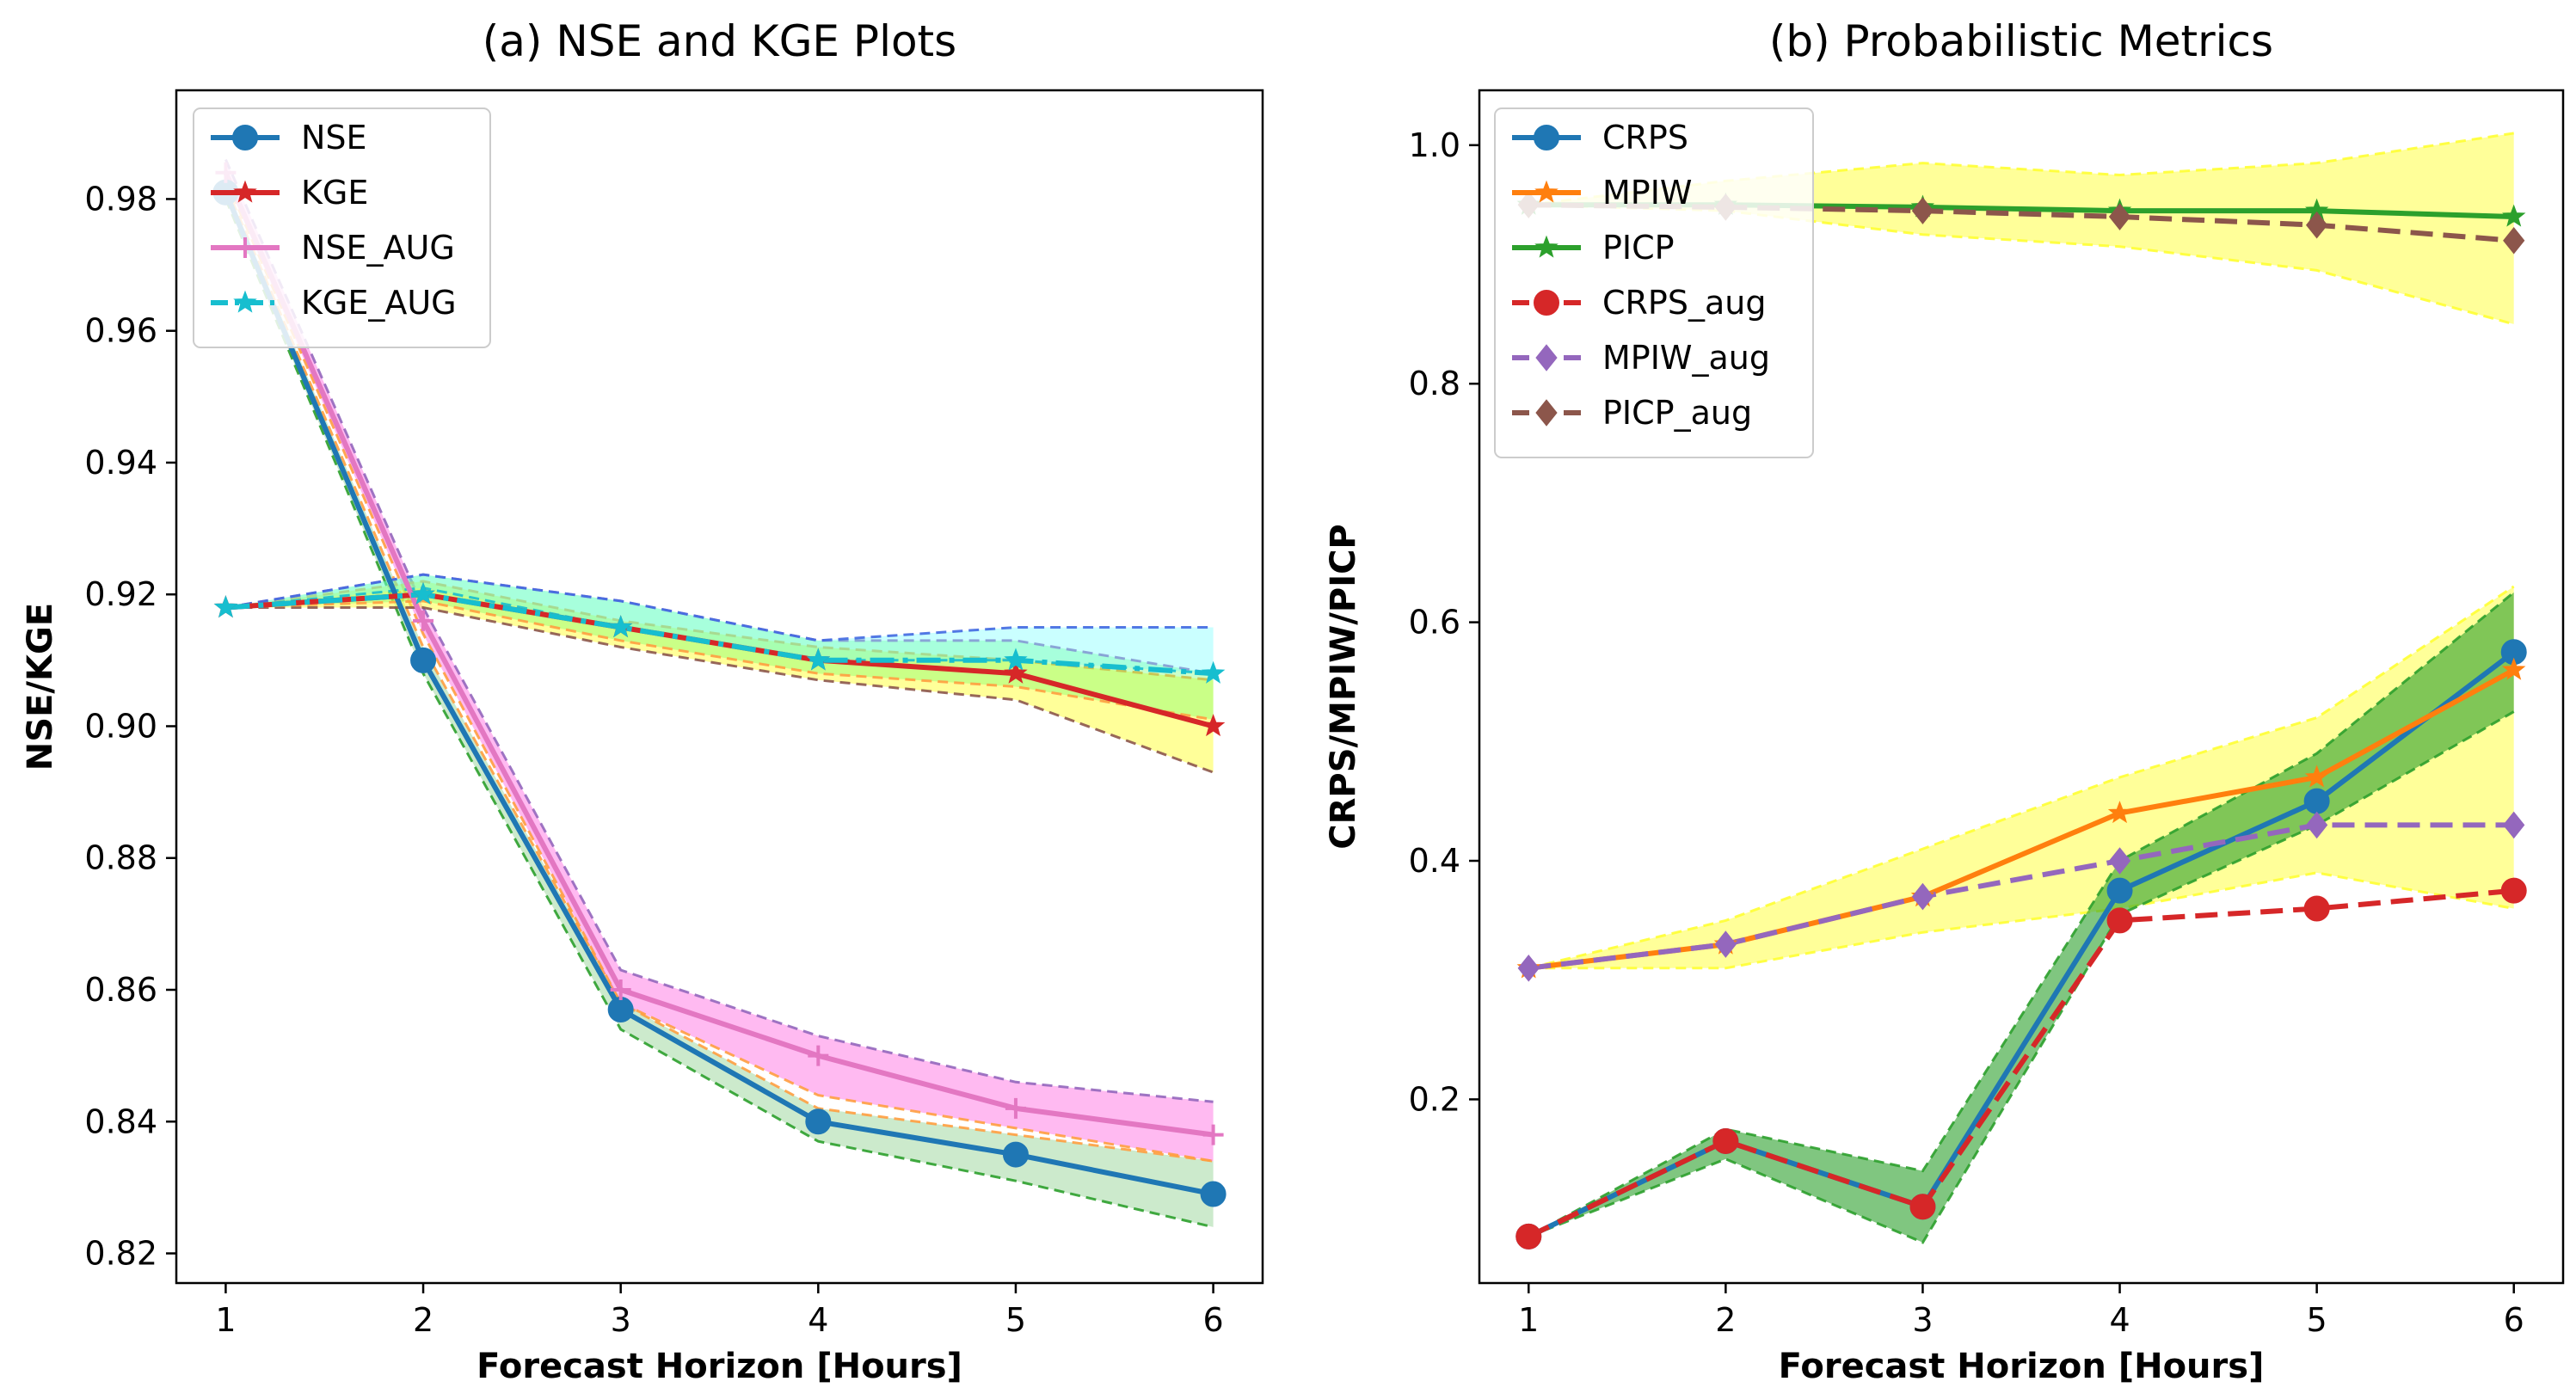 Image resolution: width=2576 pixels, height=1400 pixels. Describe the element at coordinates (120, 1121) in the screenshot. I see `y-tick-label-2: 0.84` at that location.